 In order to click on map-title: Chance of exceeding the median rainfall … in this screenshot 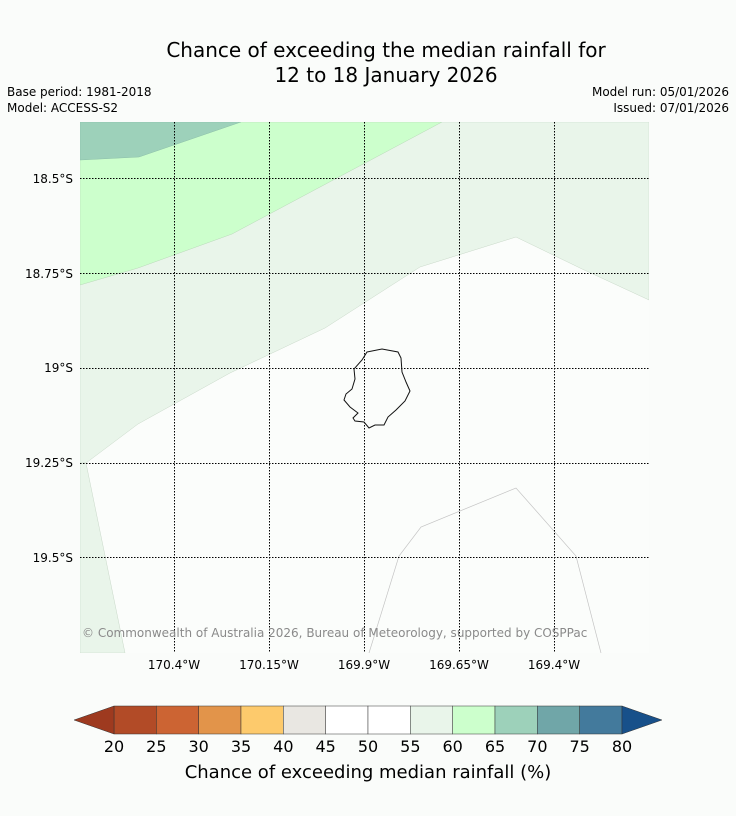, I will do `click(368, 63)`.